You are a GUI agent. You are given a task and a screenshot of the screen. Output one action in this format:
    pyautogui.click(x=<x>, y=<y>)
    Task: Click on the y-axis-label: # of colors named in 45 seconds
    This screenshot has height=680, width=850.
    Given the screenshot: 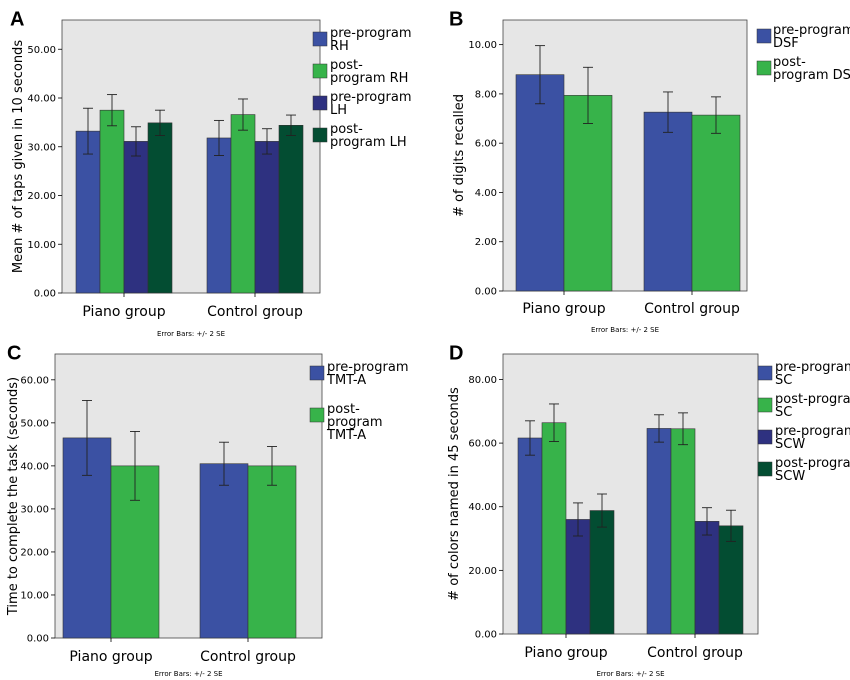 What is the action you would take?
    pyautogui.click(x=454, y=494)
    